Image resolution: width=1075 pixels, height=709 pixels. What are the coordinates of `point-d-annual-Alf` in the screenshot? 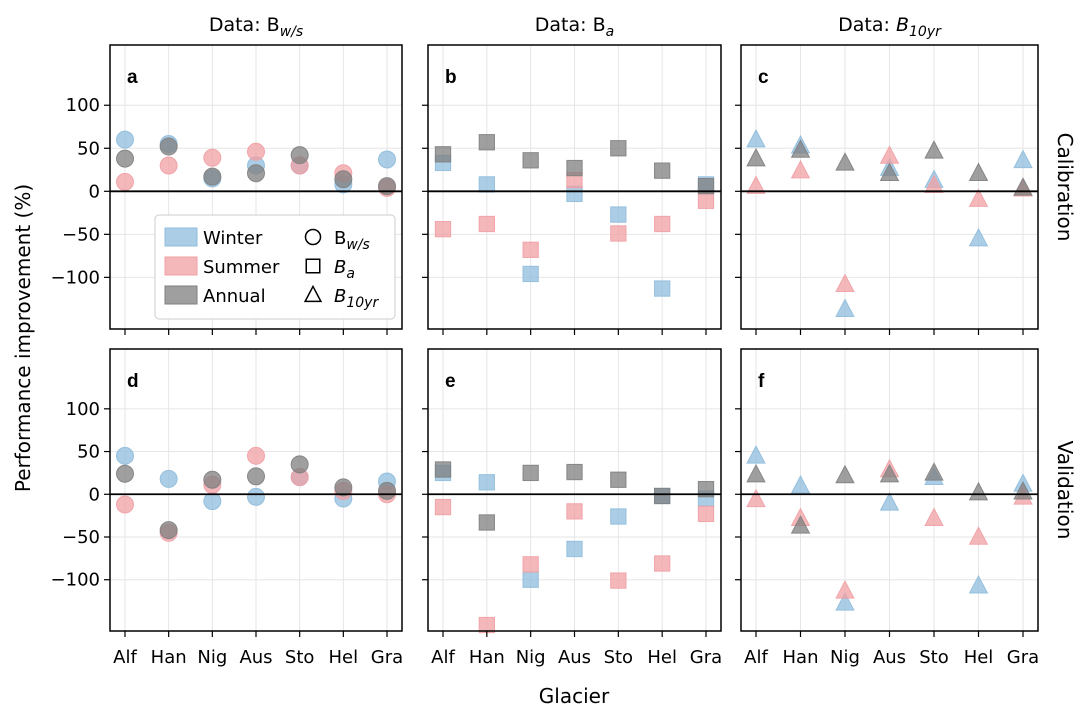 It's located at (125, 473).